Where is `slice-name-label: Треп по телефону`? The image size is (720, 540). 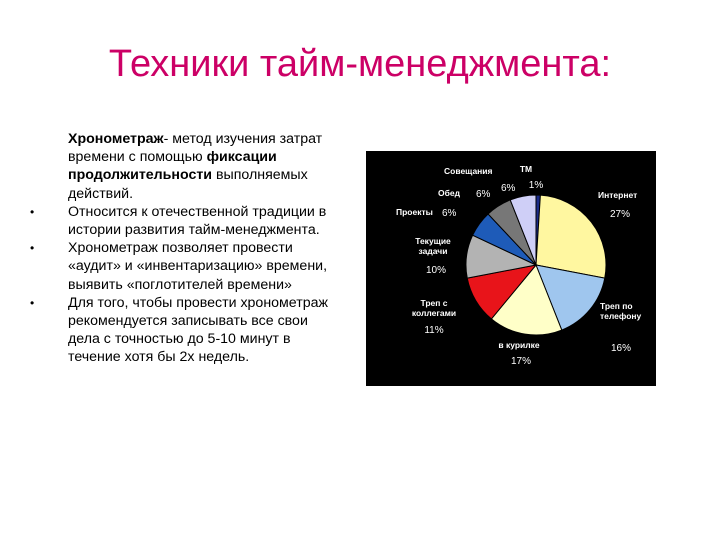 slice-name-label: Треп по телефону is located at coordinates (621, 311).